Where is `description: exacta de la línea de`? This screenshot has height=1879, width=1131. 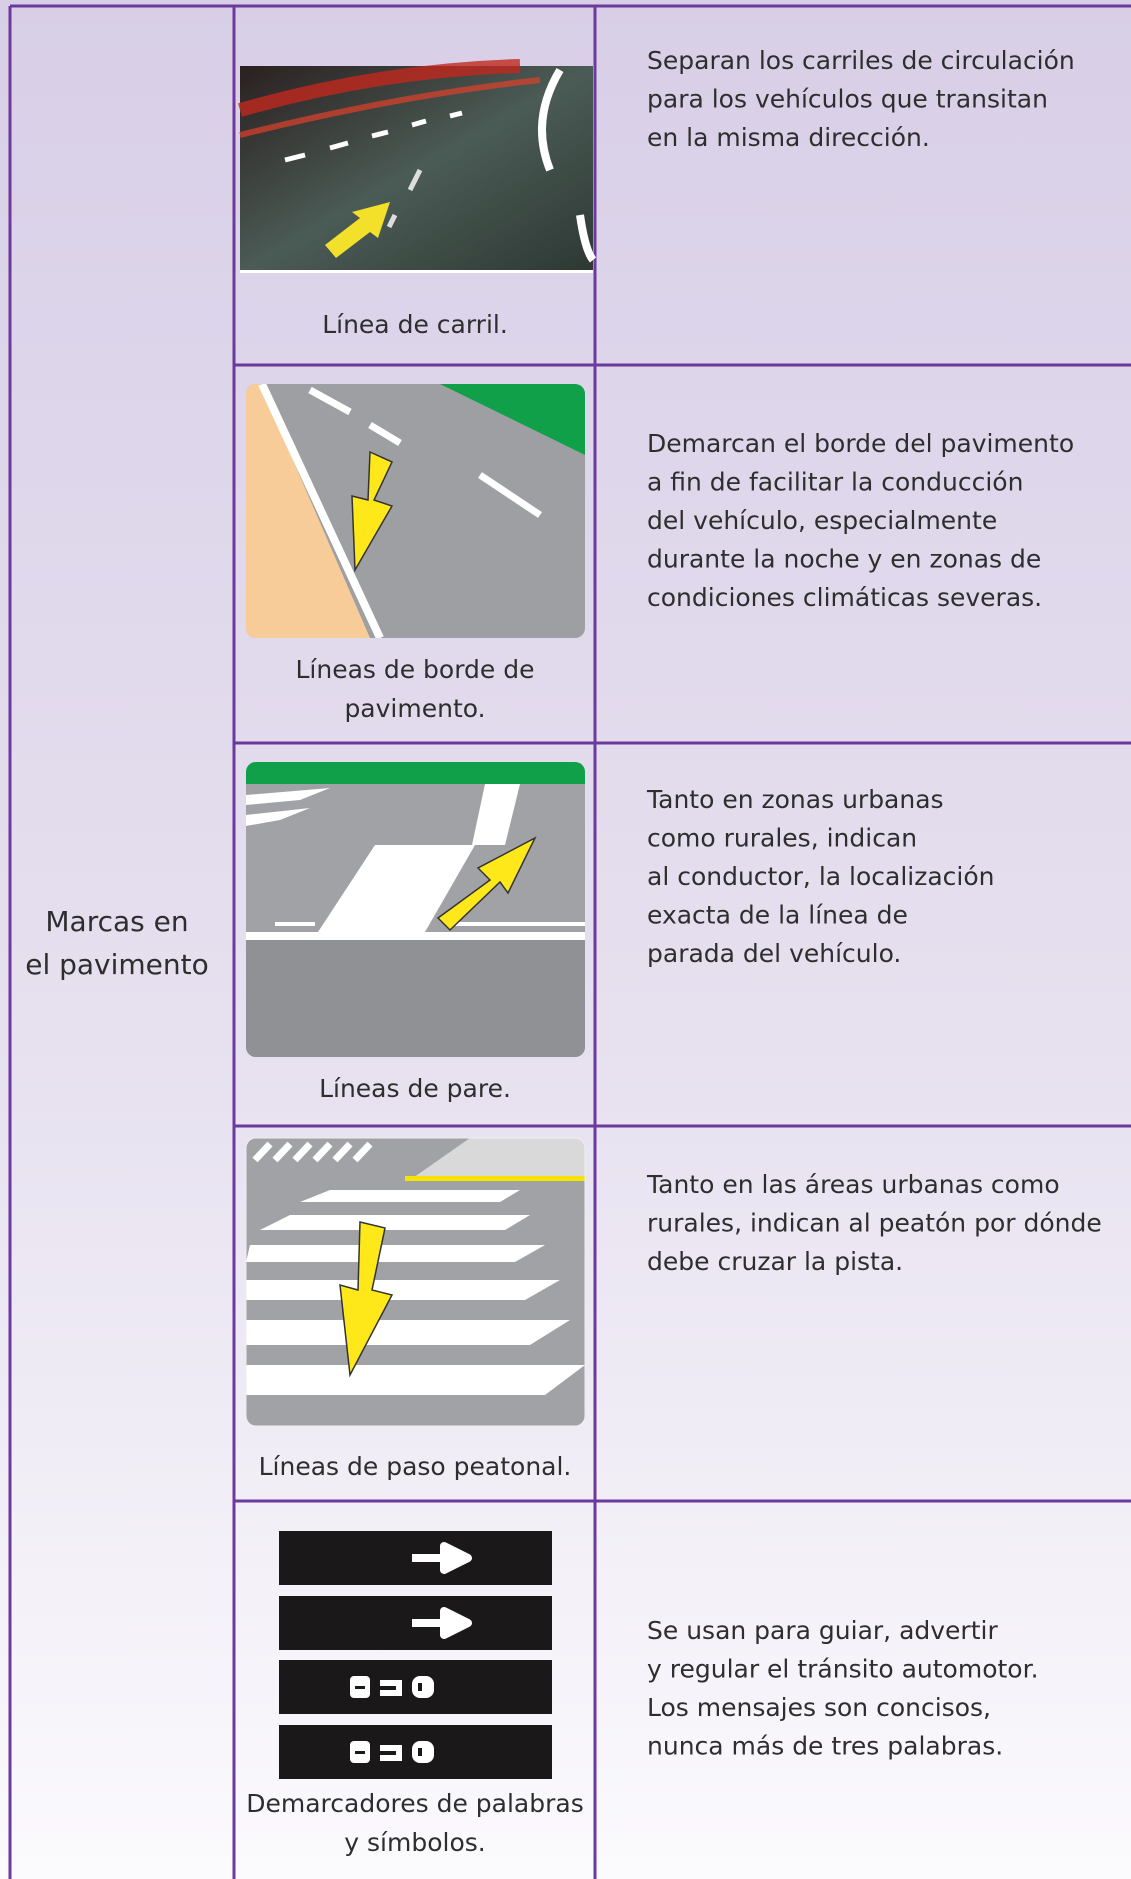 description: exacta de la línea de is located at coordinates (777, 915).